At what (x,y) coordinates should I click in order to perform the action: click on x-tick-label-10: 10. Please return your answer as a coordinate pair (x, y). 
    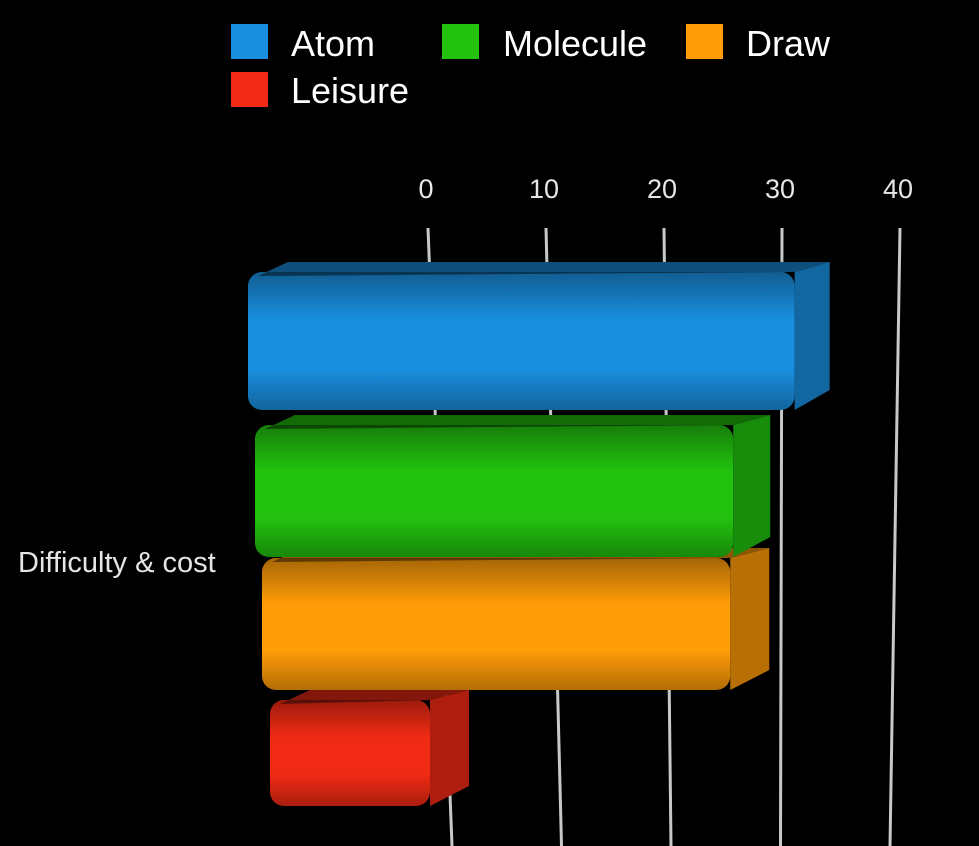
    Looking at the image, I should click on (544, 189).